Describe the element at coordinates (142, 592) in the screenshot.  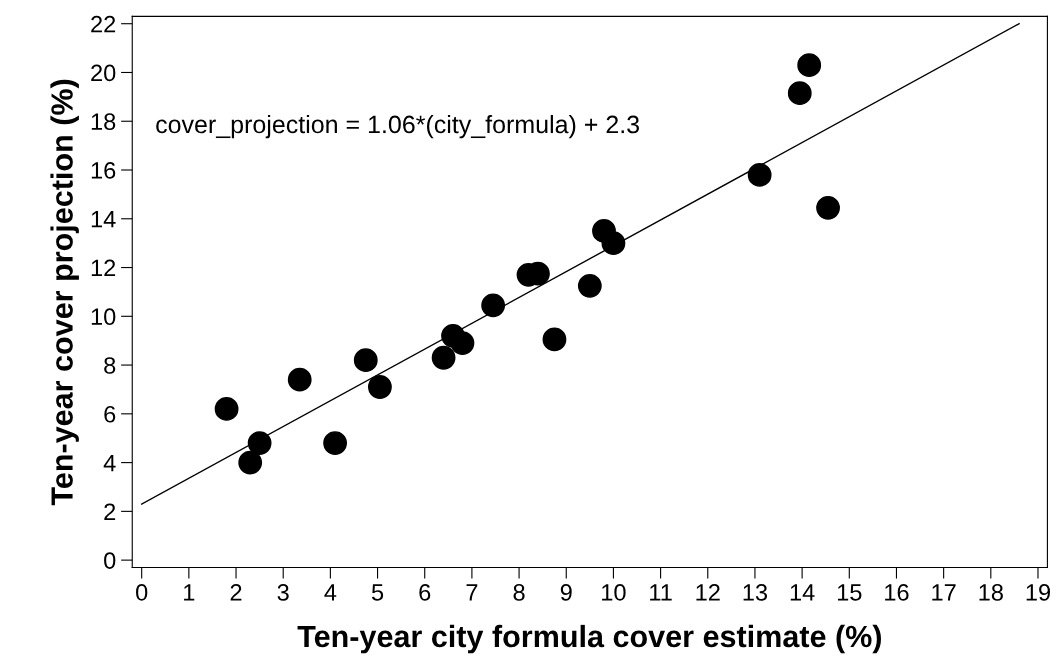
I see `x-tick-label: 0` at that location.